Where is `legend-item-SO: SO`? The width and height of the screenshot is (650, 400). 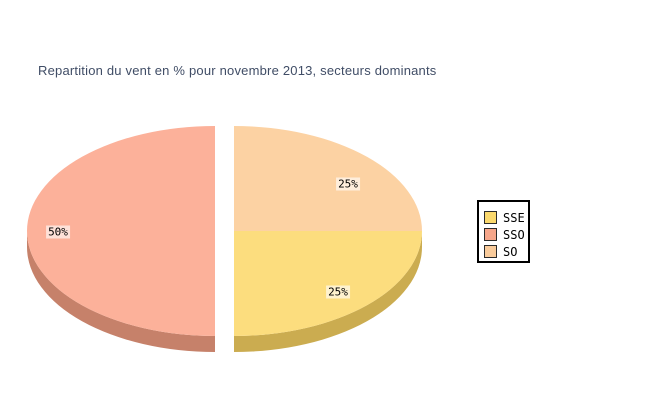 legend-item-SO: SO is located at coordinates (506, 251).